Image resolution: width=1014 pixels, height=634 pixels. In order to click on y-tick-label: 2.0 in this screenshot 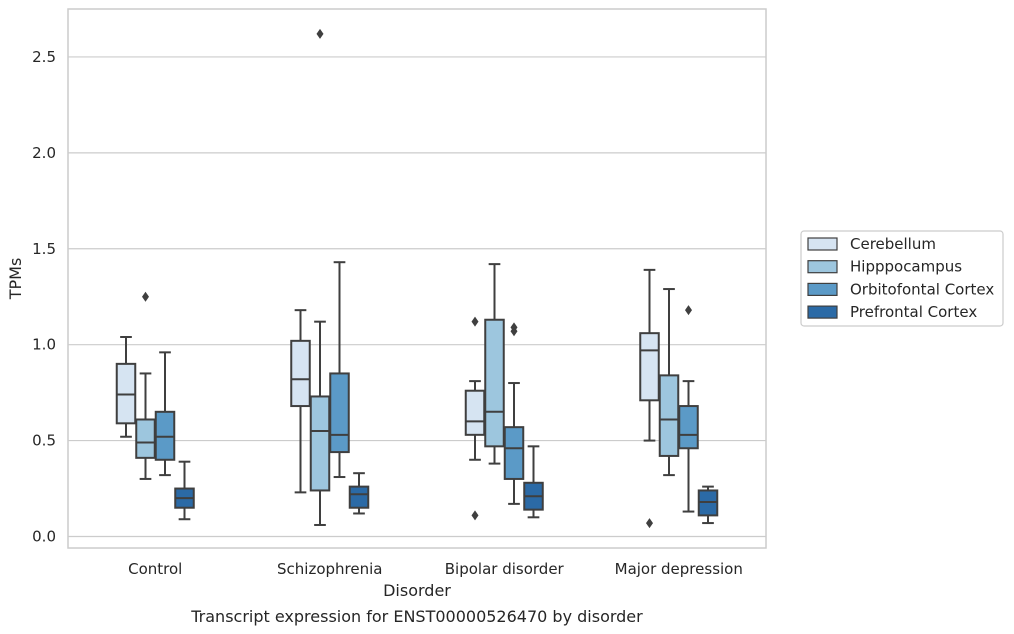, I will do `click(44, 153)`.